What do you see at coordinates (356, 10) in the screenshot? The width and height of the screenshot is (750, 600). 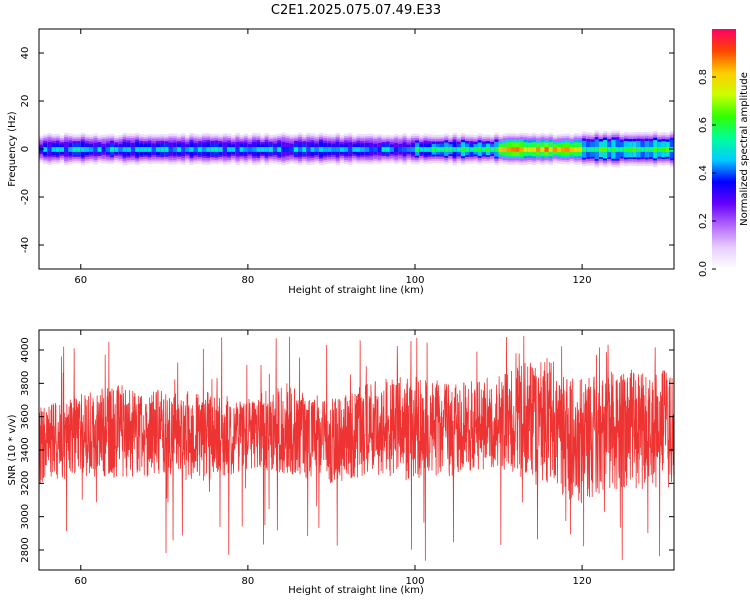 I see `figure-title: C2E1.2025.075.07.49.E33` at bounding box center [356, 10].